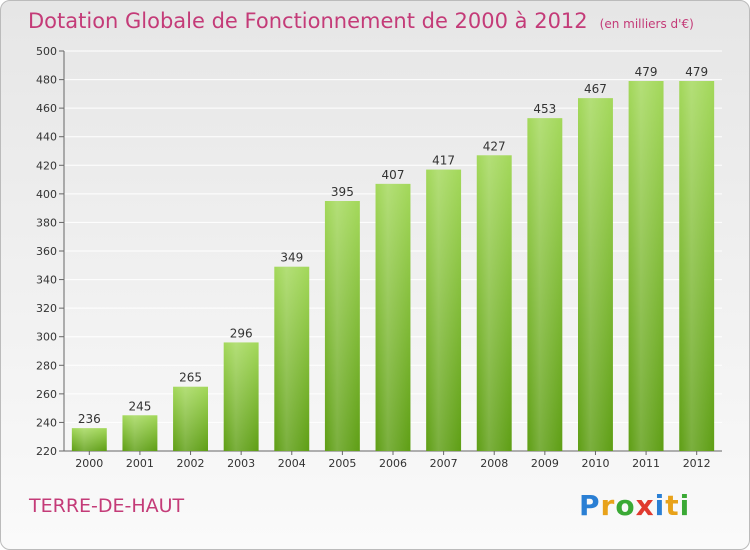  I want to click on logo-letter: o, so click(625, 505).